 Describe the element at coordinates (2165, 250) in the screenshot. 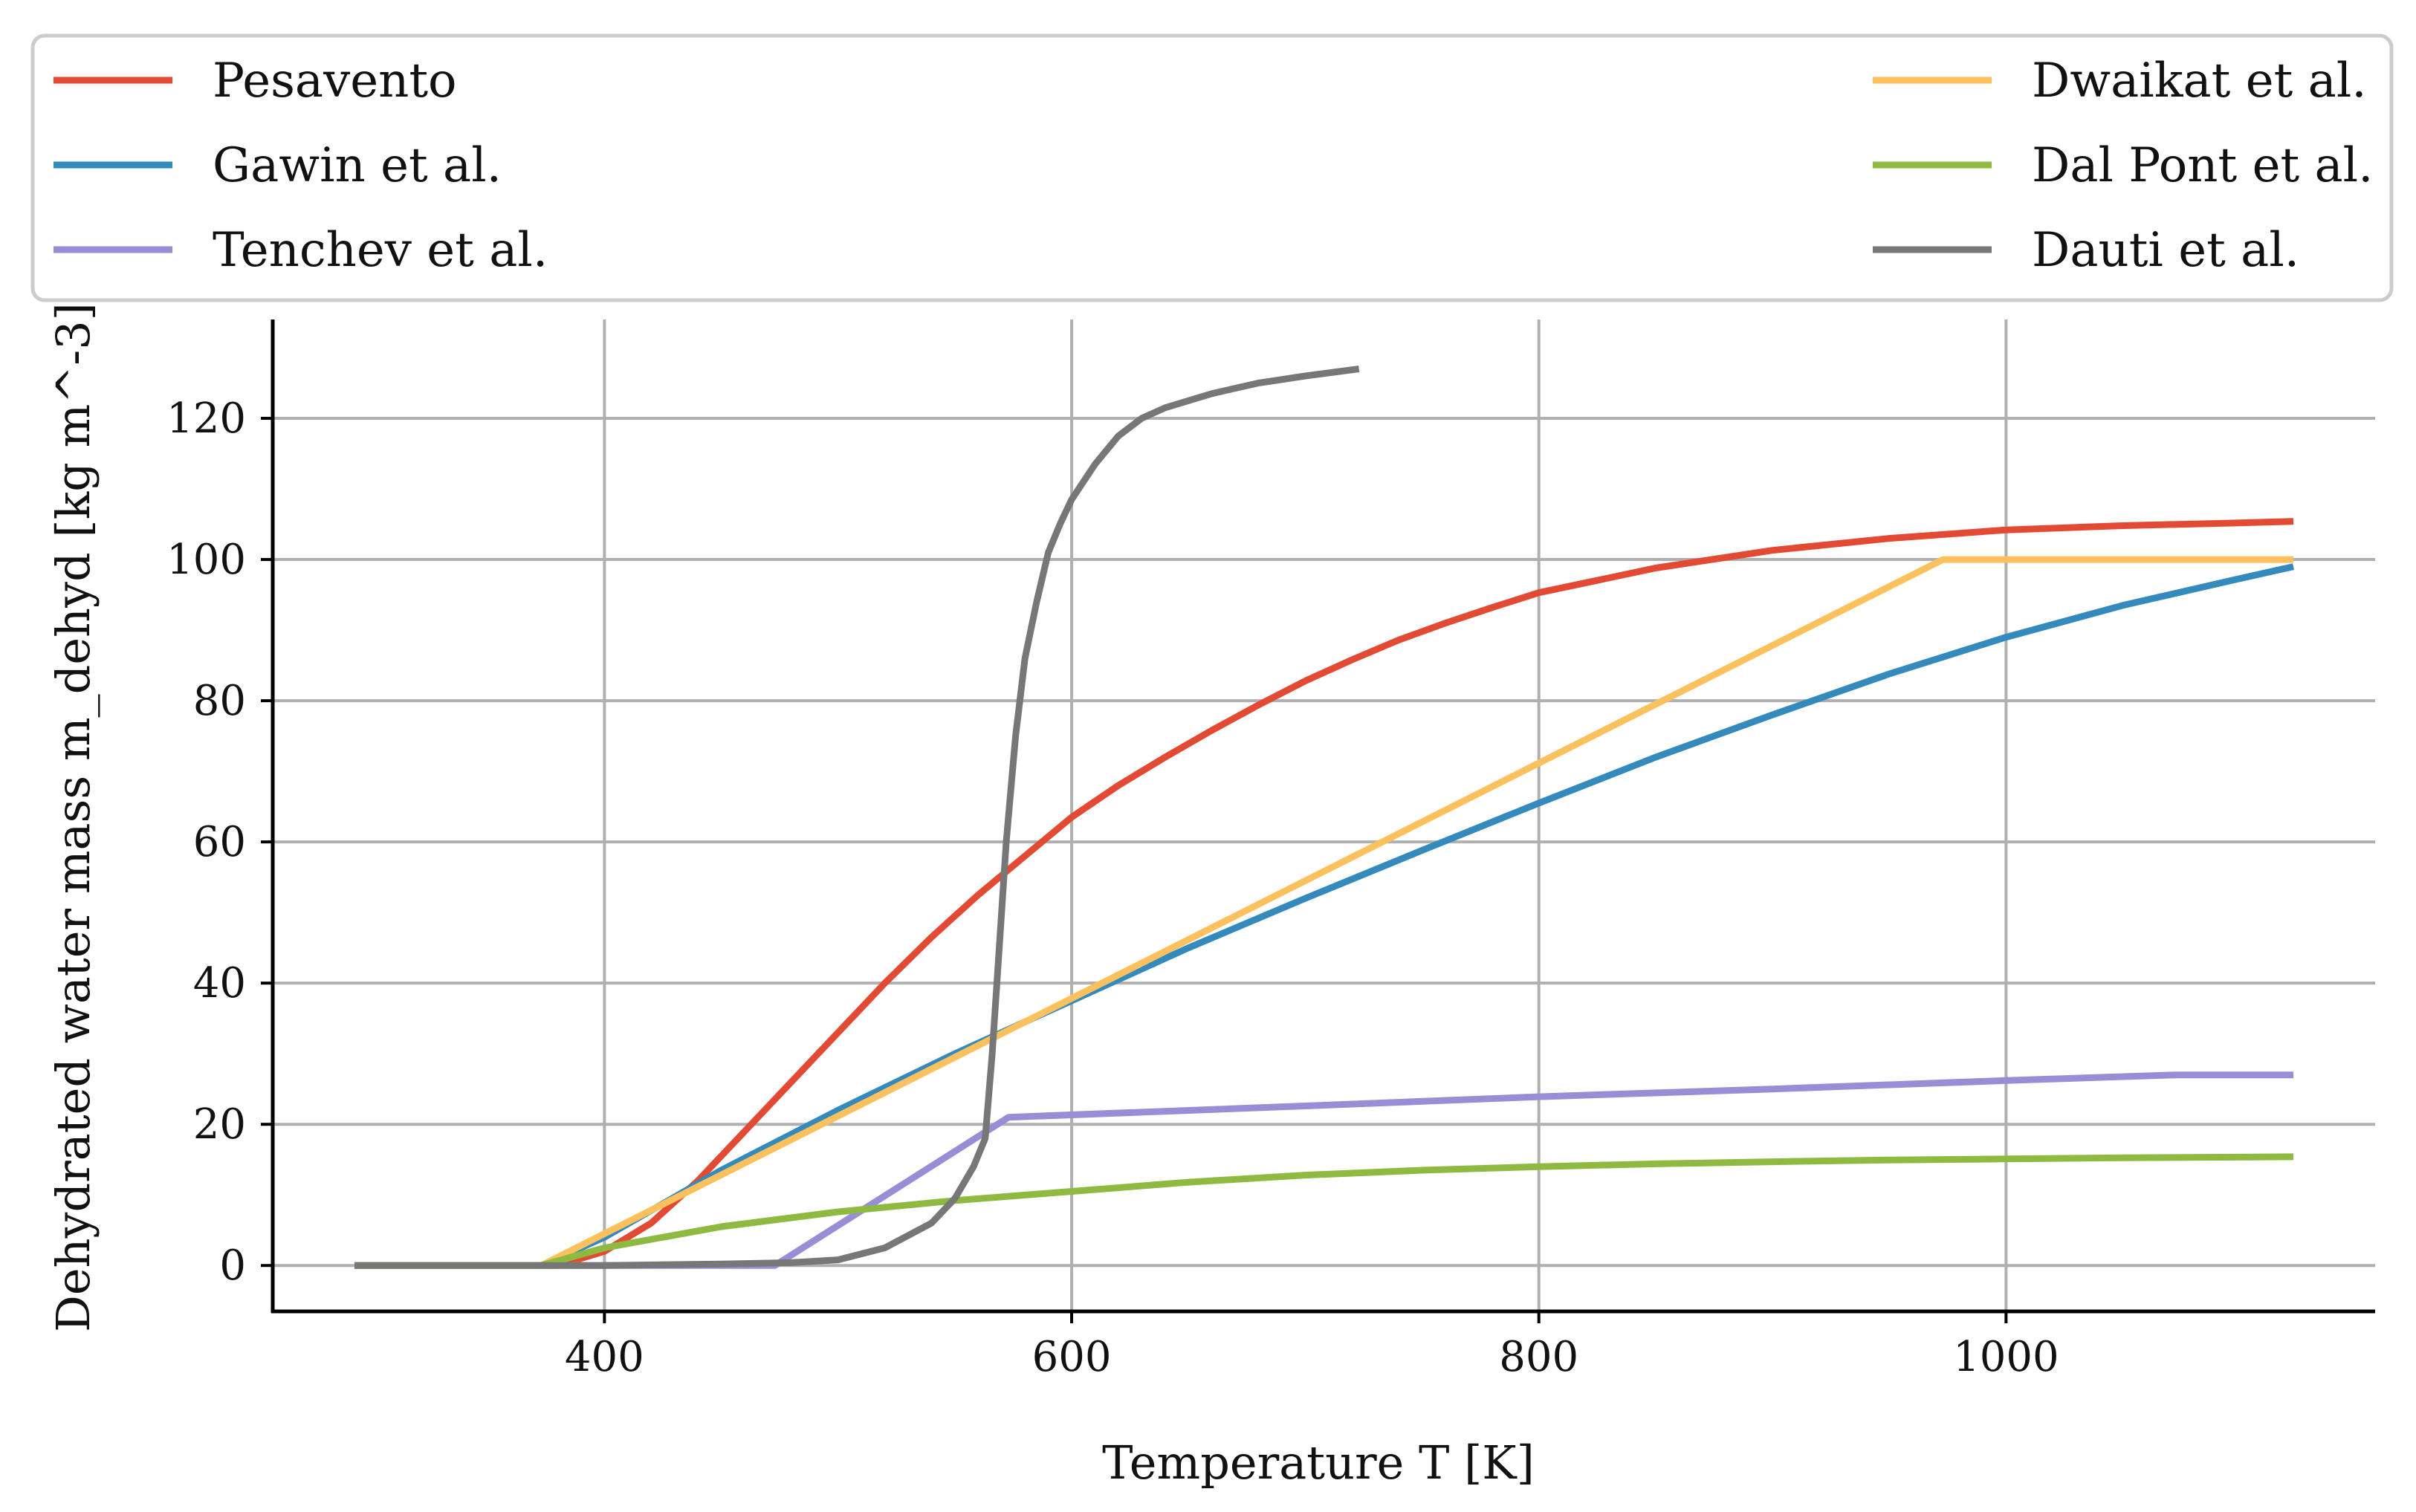

I see `legend-label-5: Dauti et al.` at that location.